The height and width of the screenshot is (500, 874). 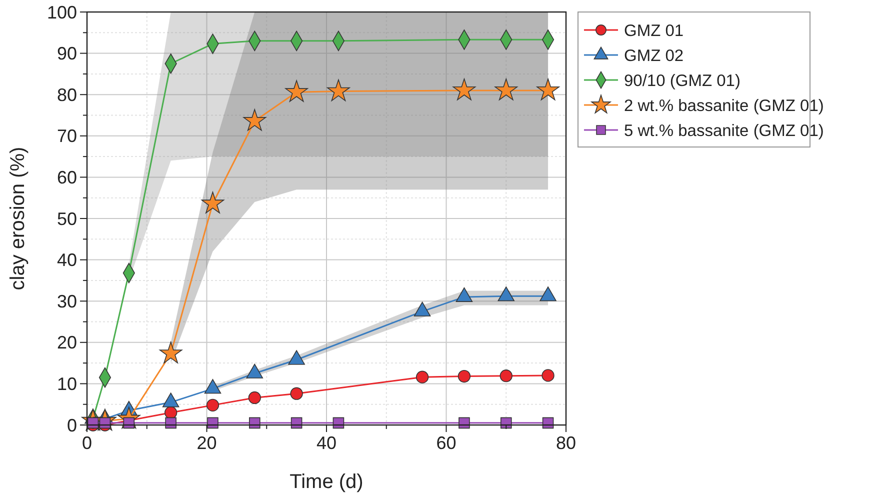 I want to click on y-tick-label: 80, so click(x=66, y=94).